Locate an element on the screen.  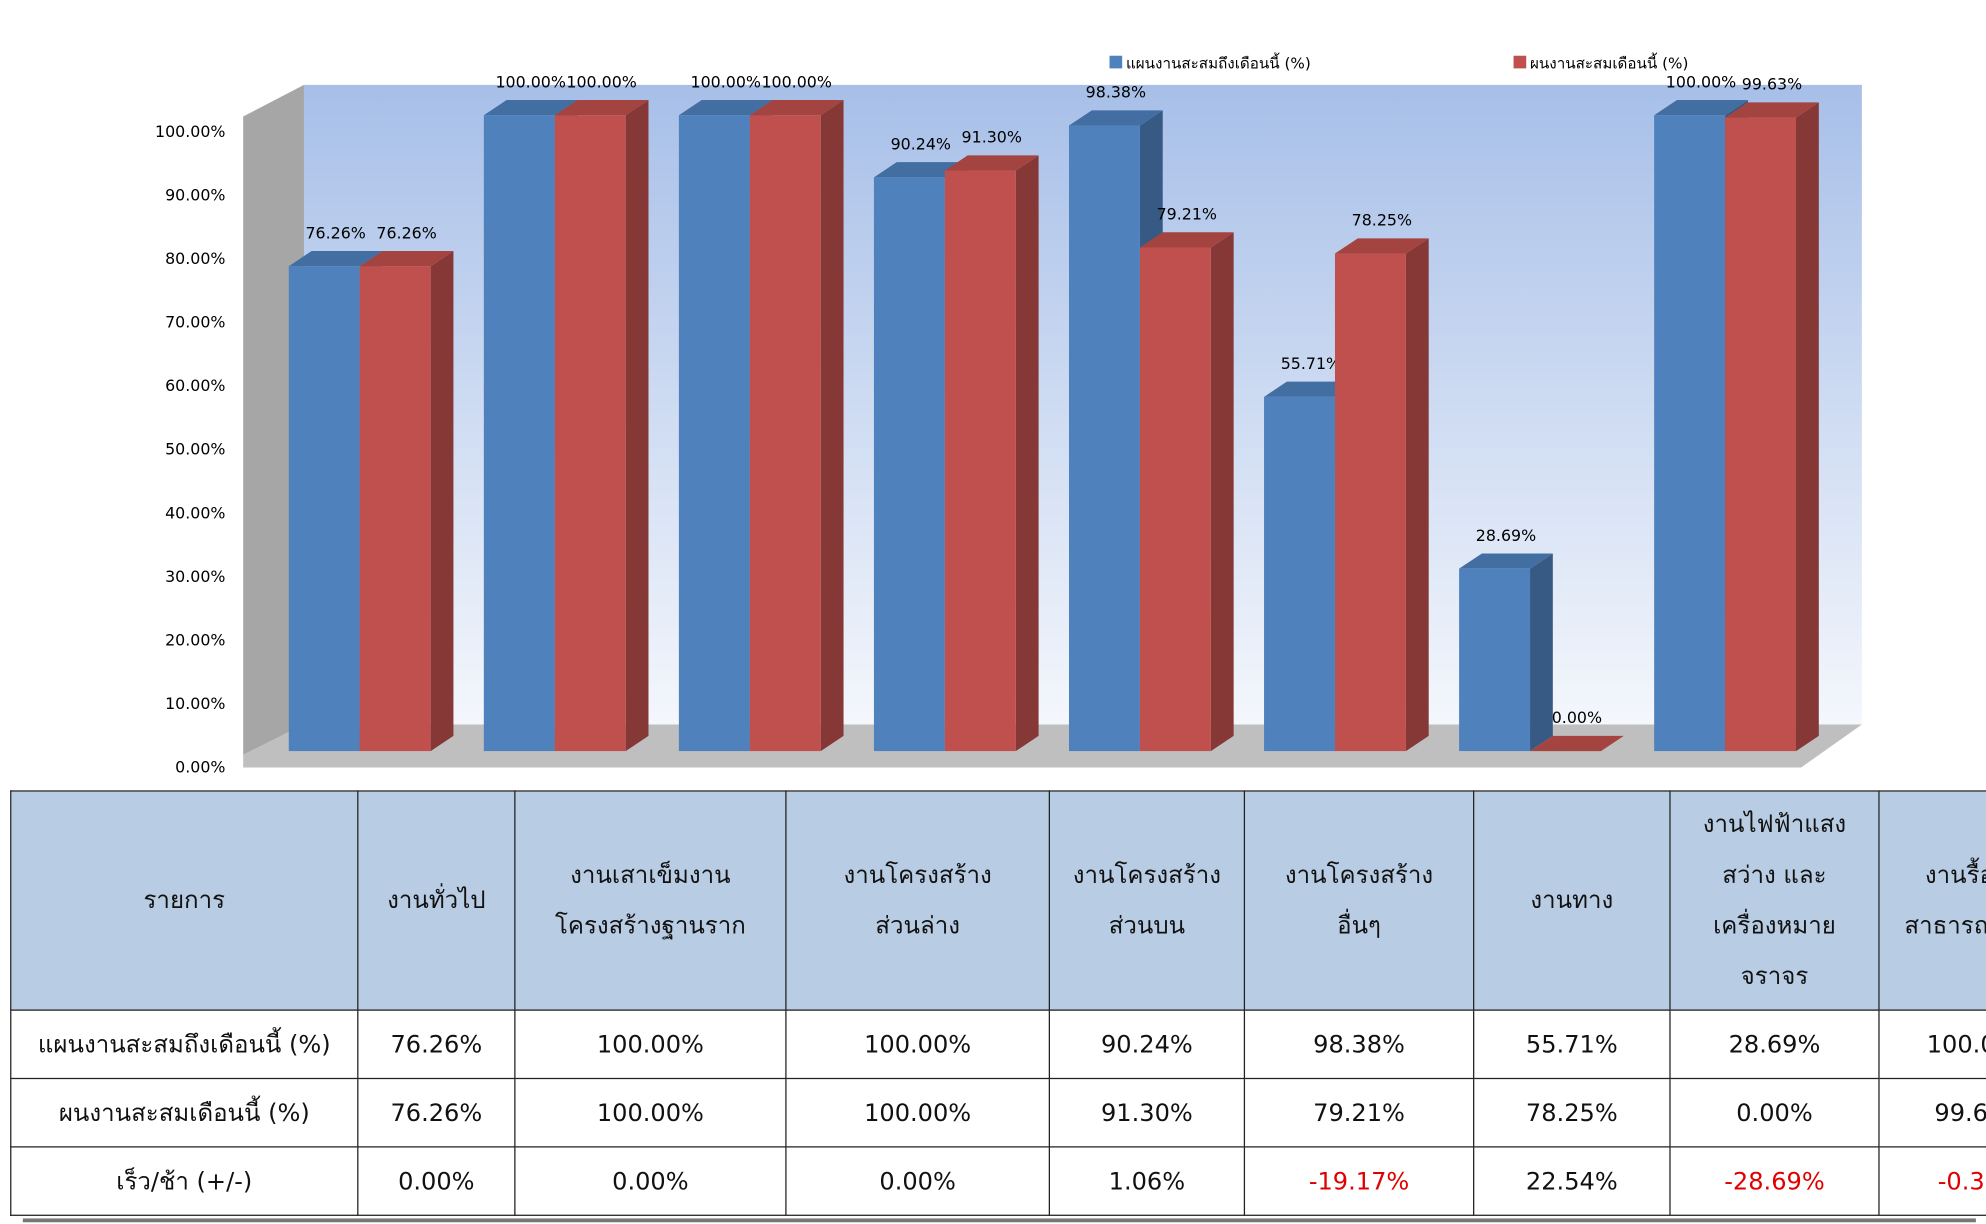
data-label: 99.63% is located at coordinates (1772, 84).